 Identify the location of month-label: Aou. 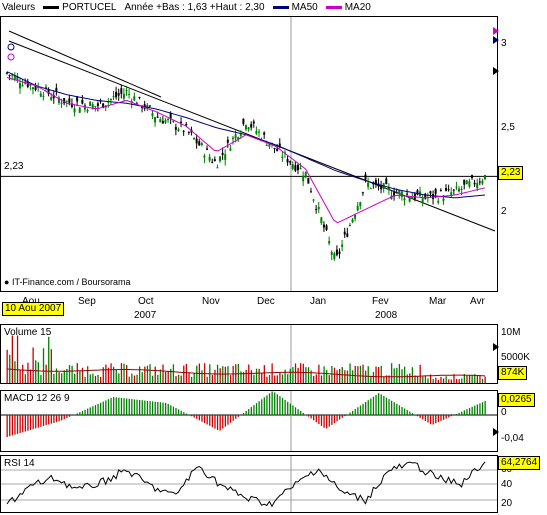
(31, 301).